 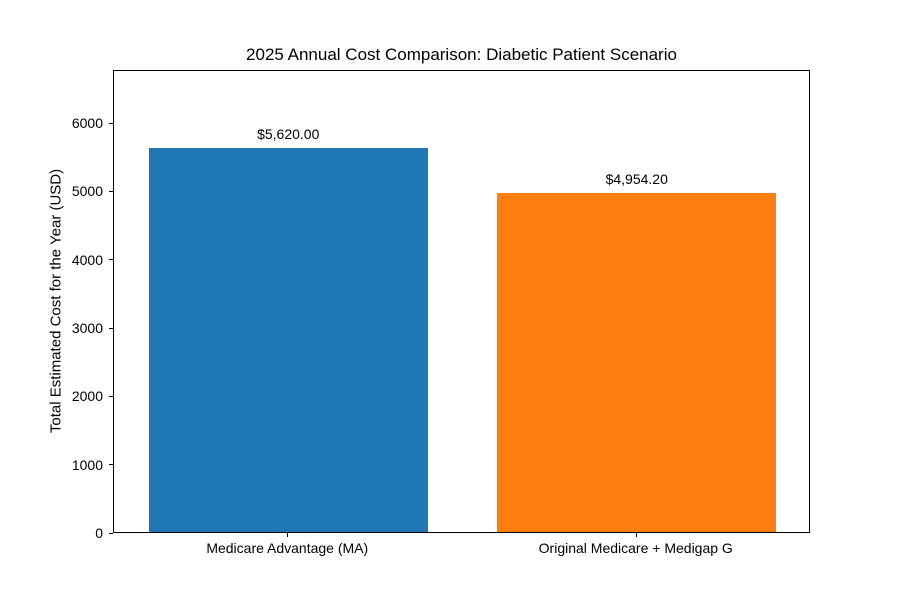 I want to click on bar-value-label-0: $5,620.00, so click(x=288, y=134).